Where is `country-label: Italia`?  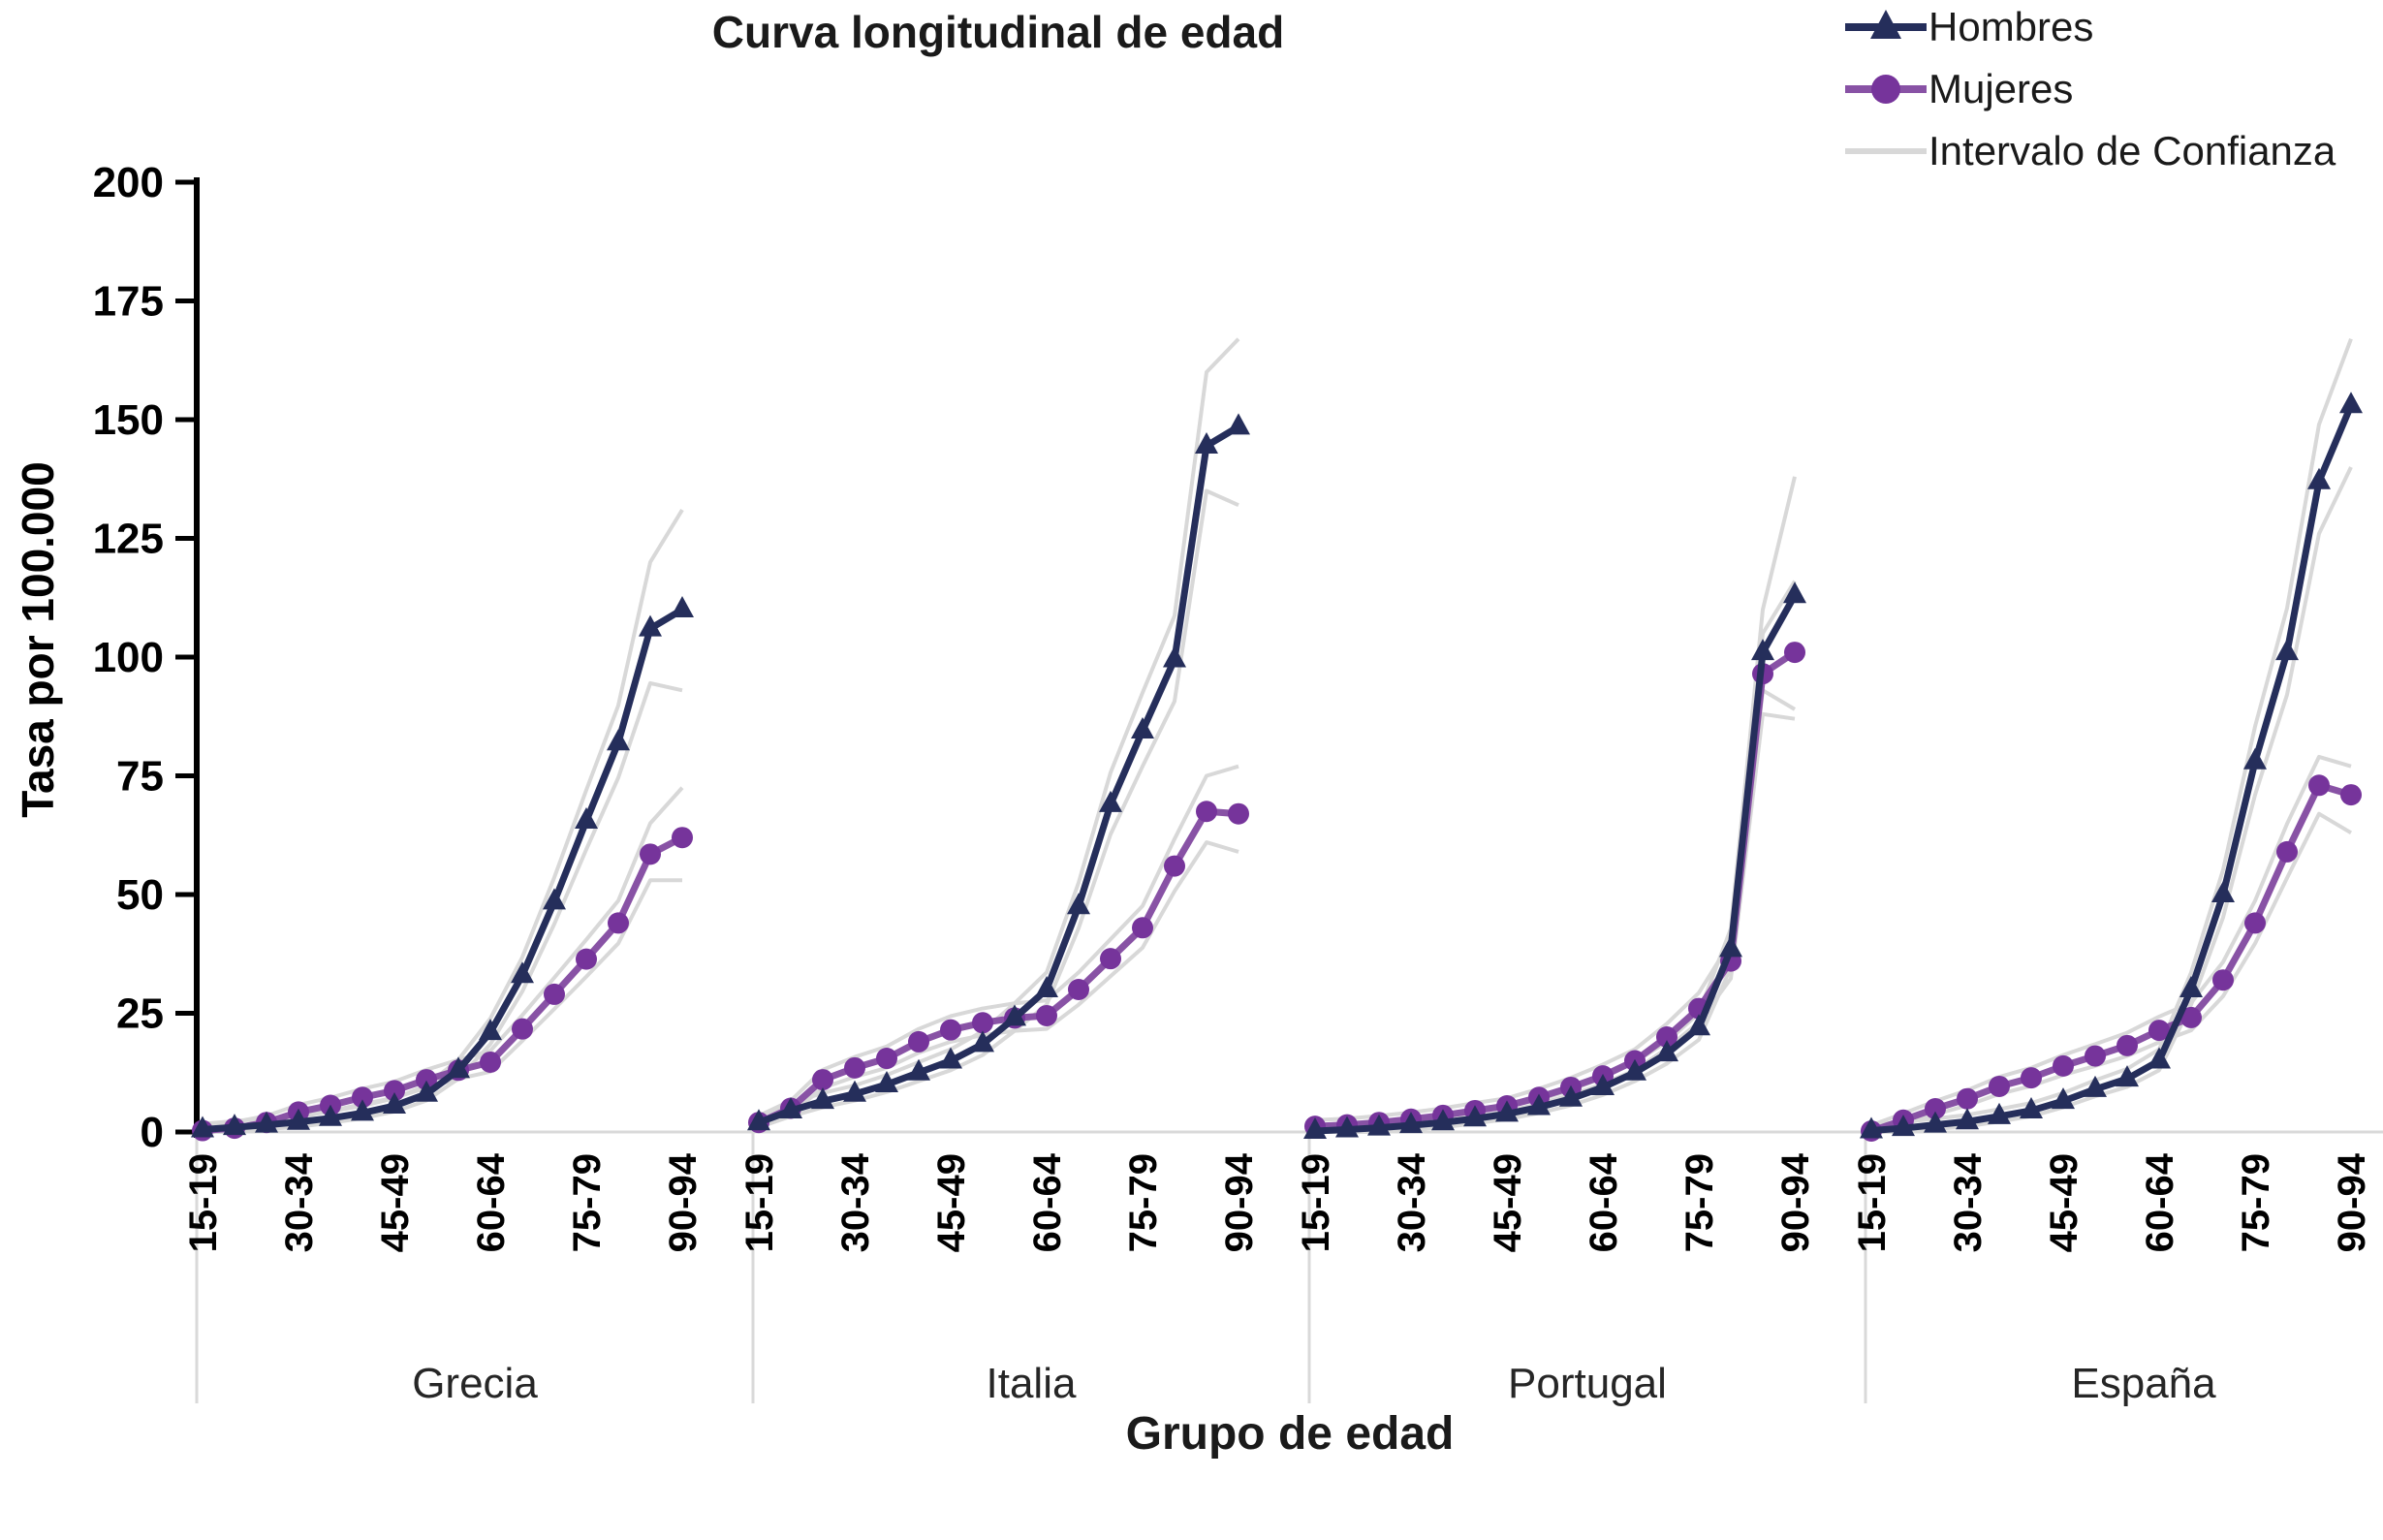
country-label: Italia is located at coordinates (1032, 1383).